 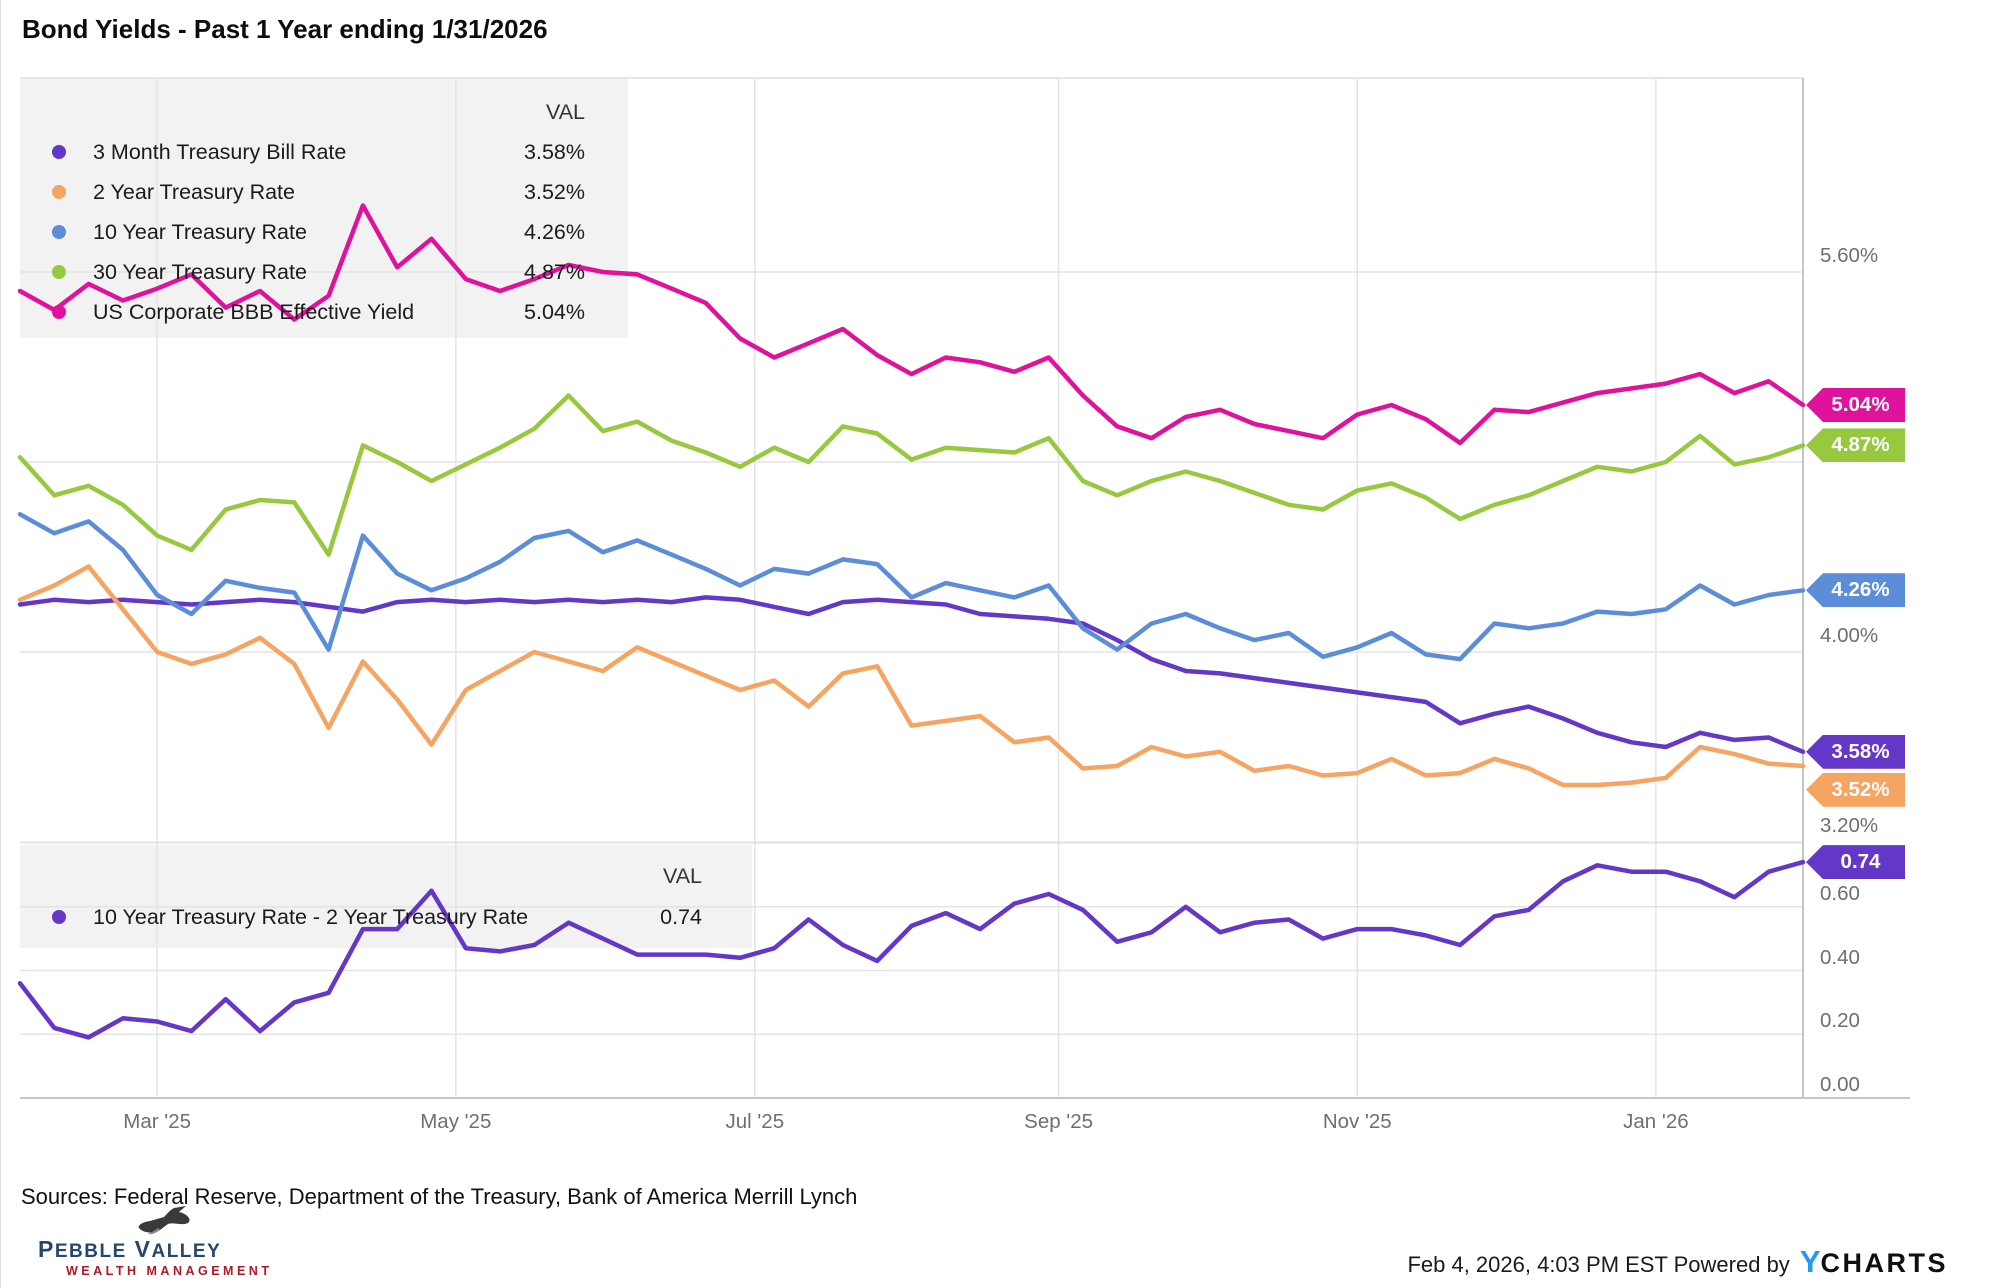 What do you see at coordinates (324, 208) in the screenshot?
I see `legend-box-yields` at bounding box center [324, 208].